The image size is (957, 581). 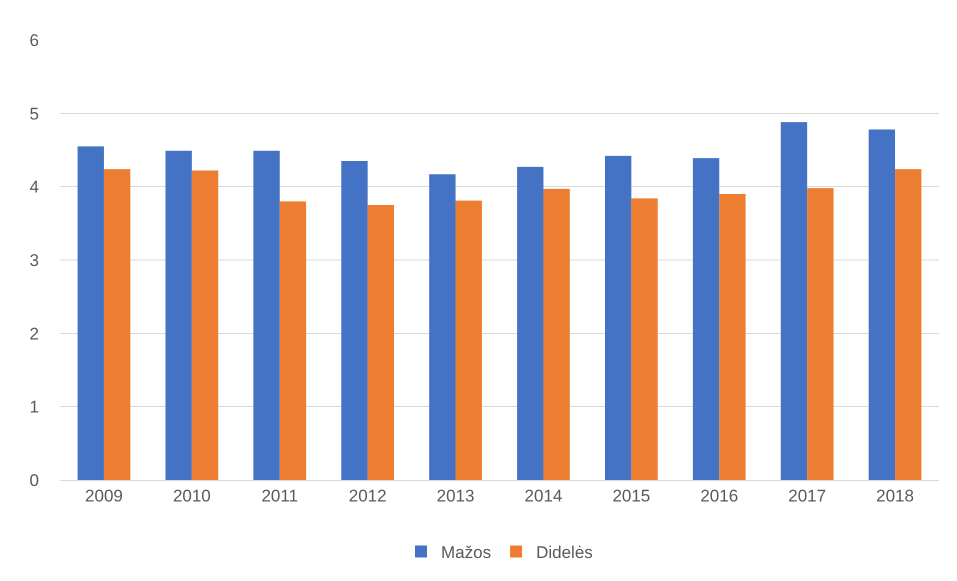 What do you see at coordinates (719, 496) in the screenshot?
I see `x-tick-label: 2016` at bounding box center [719, 496].